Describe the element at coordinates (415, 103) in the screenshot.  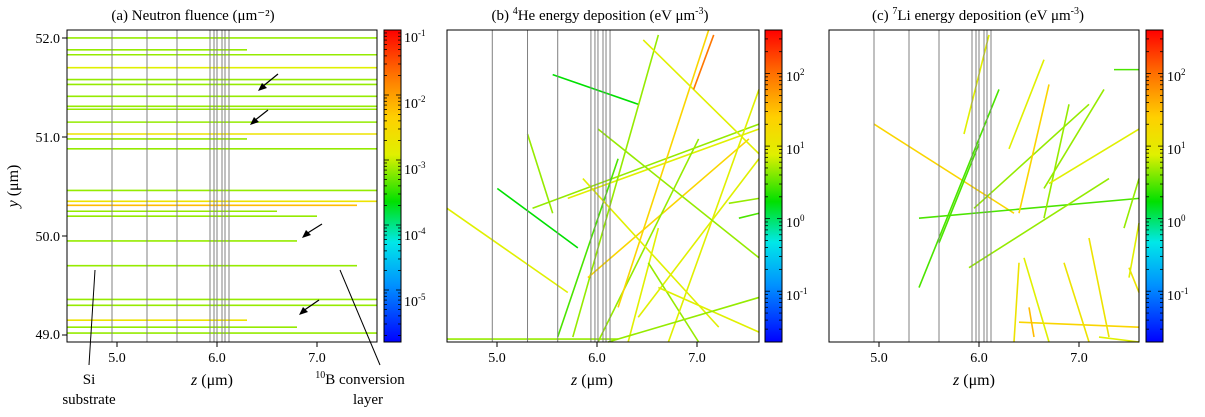
I see `colorbar-tick-label: 10⁻²` at that location.